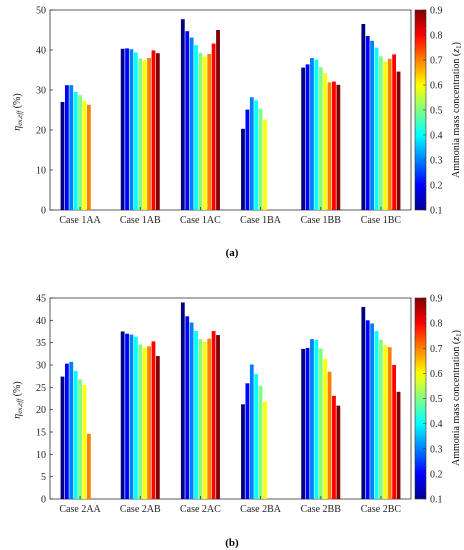  What do you see at coordinates (433, 111) in the screenshot?
I see `colorbar-ticks-a: 0.1 0.2 0.3 0.4 0.5 0.6 0.7 0.8 0.9` at bounding box center [433, 111].